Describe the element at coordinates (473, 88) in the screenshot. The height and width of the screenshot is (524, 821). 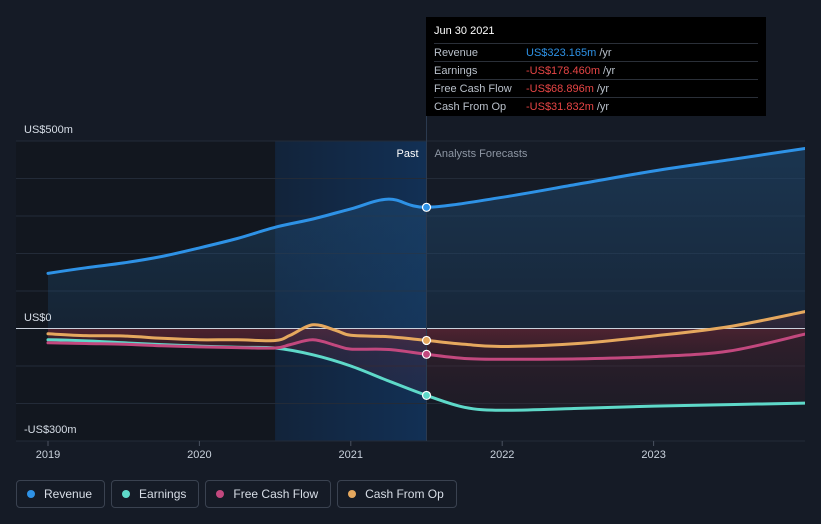
I see `tooltip-label: Free Cash Flow` at that location.